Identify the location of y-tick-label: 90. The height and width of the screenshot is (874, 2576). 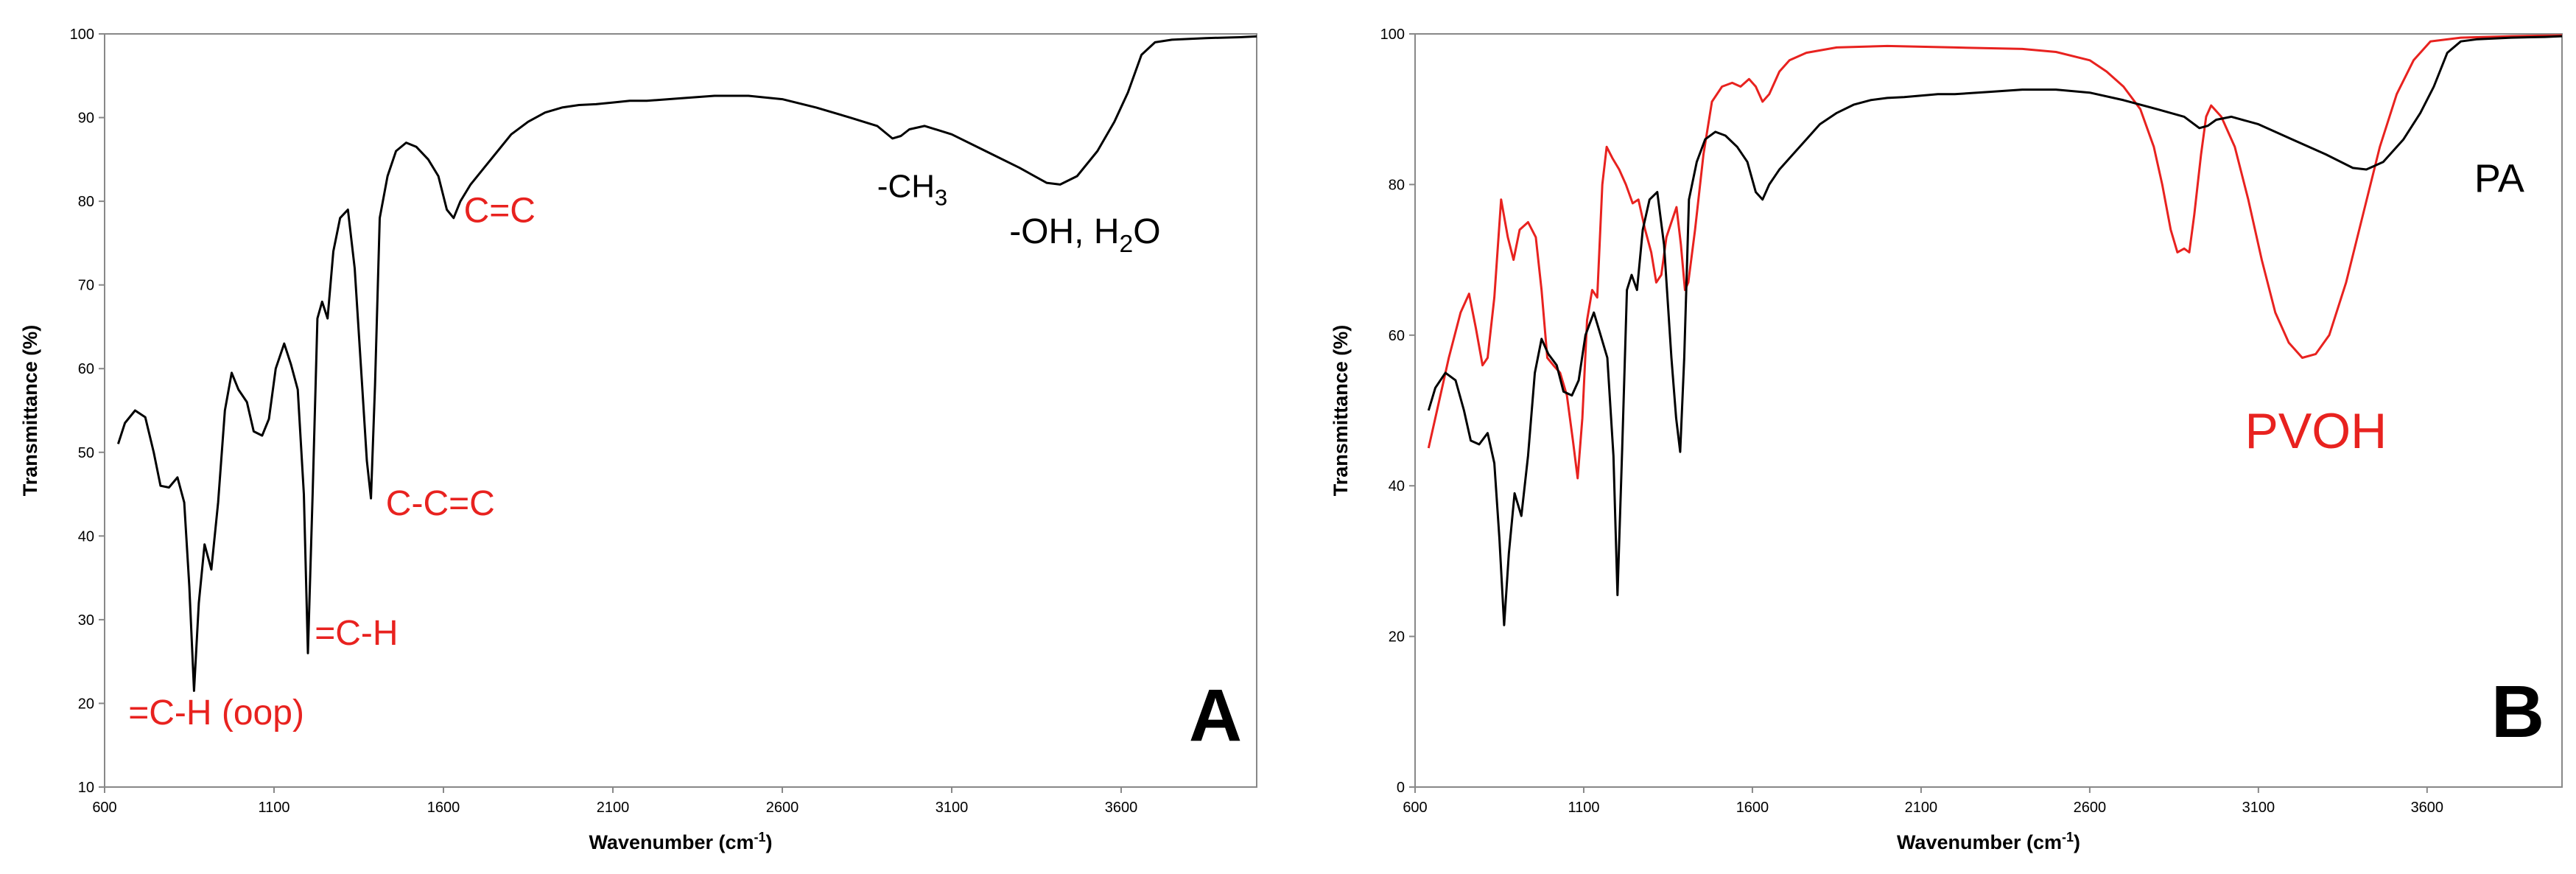
(86, 119).